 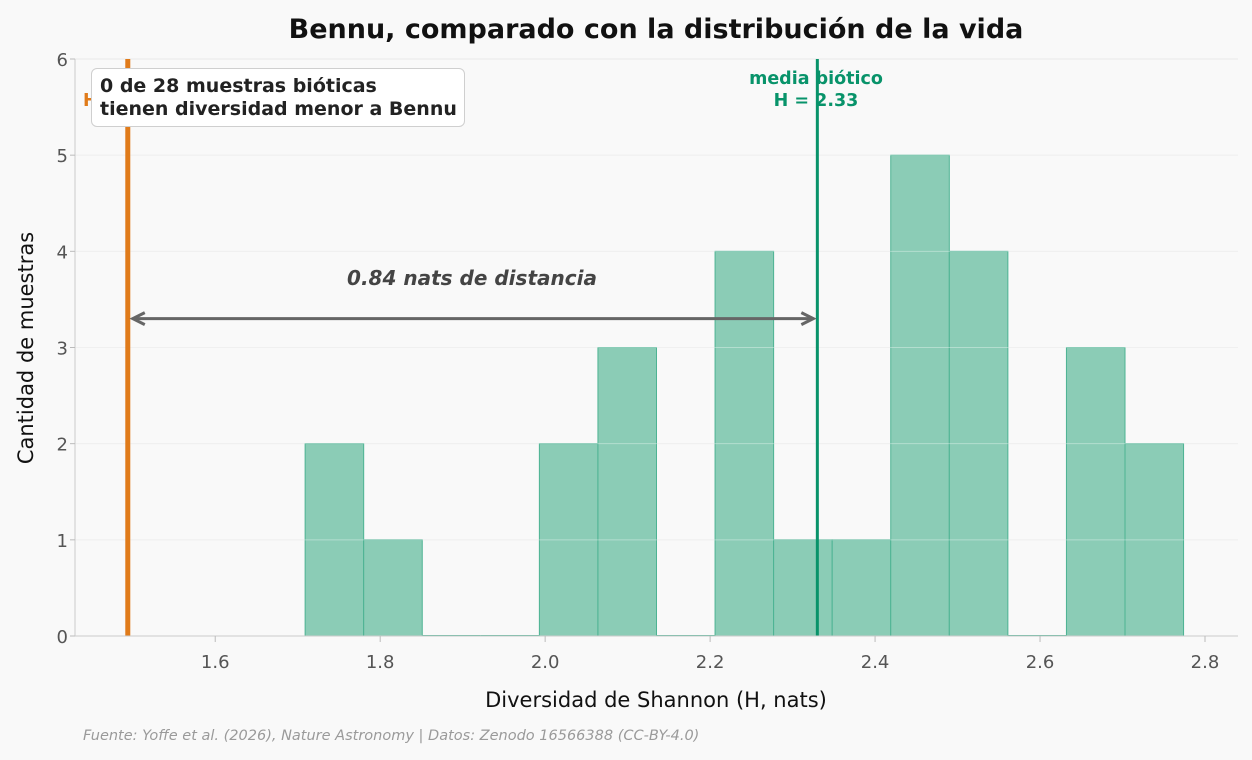 I want to click on y-axis-label: Cantidad de muestras, so click(x=26, y=348).